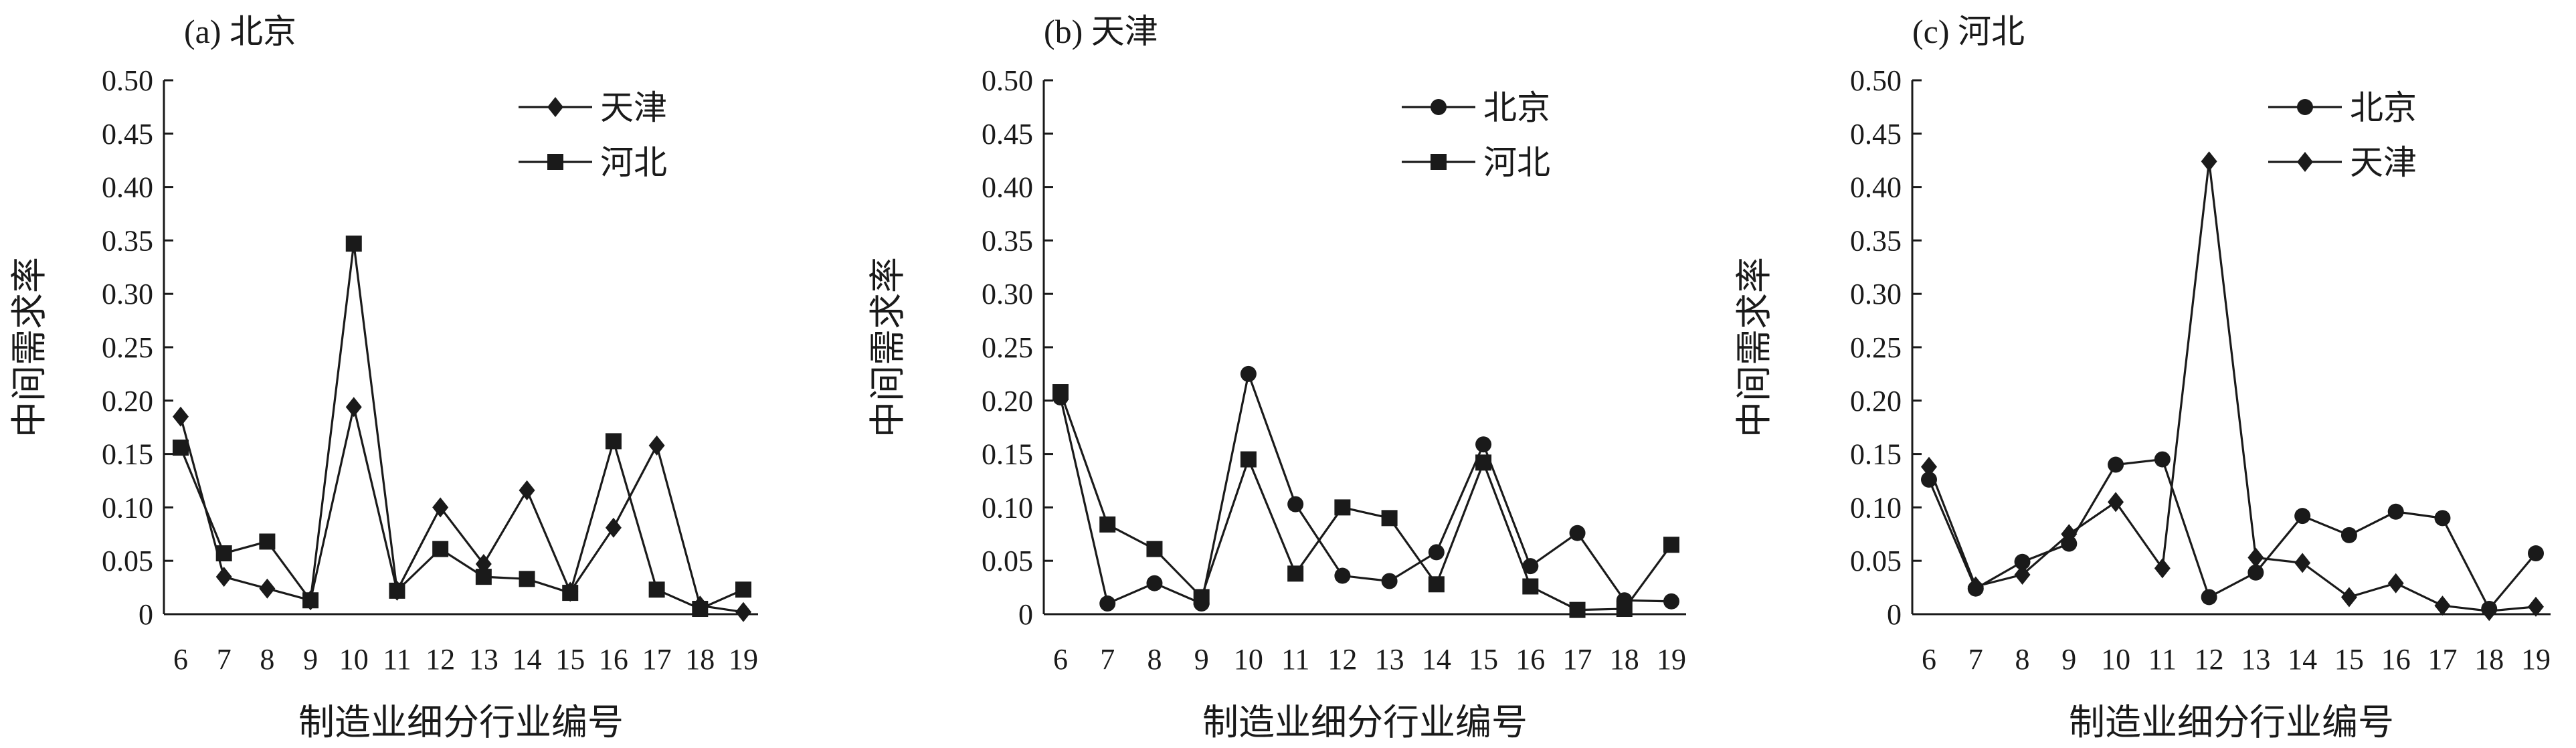  I want to click on x-axis-title: 制造业细分行业编号, so click(461, 723).